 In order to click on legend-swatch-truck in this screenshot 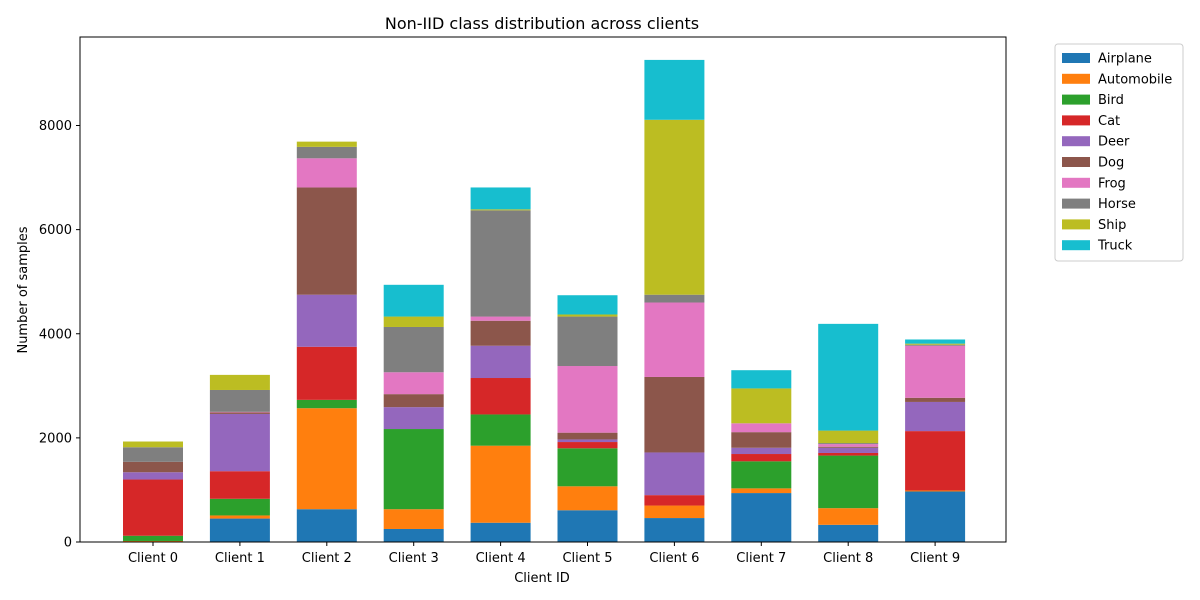, I will do `click(1076, 245)`.